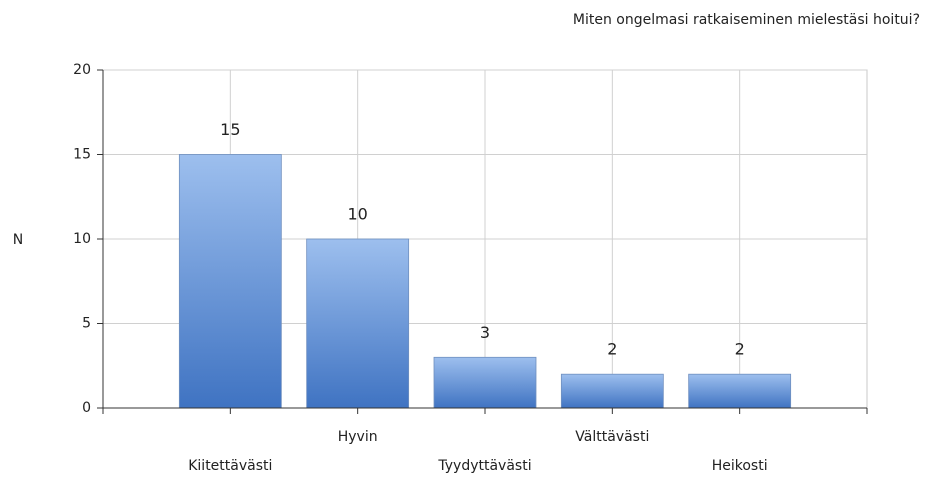 The image size is (927, 477). I want to click on y-tick-label: 10, so click(82, 239).